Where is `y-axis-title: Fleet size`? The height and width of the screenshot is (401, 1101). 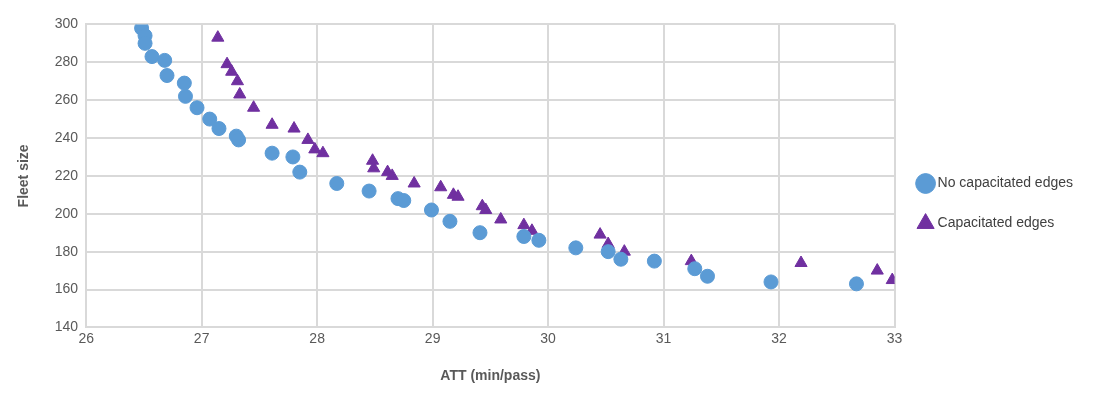 y-axis-title: Fleet size is located at coordinates (23, 176).